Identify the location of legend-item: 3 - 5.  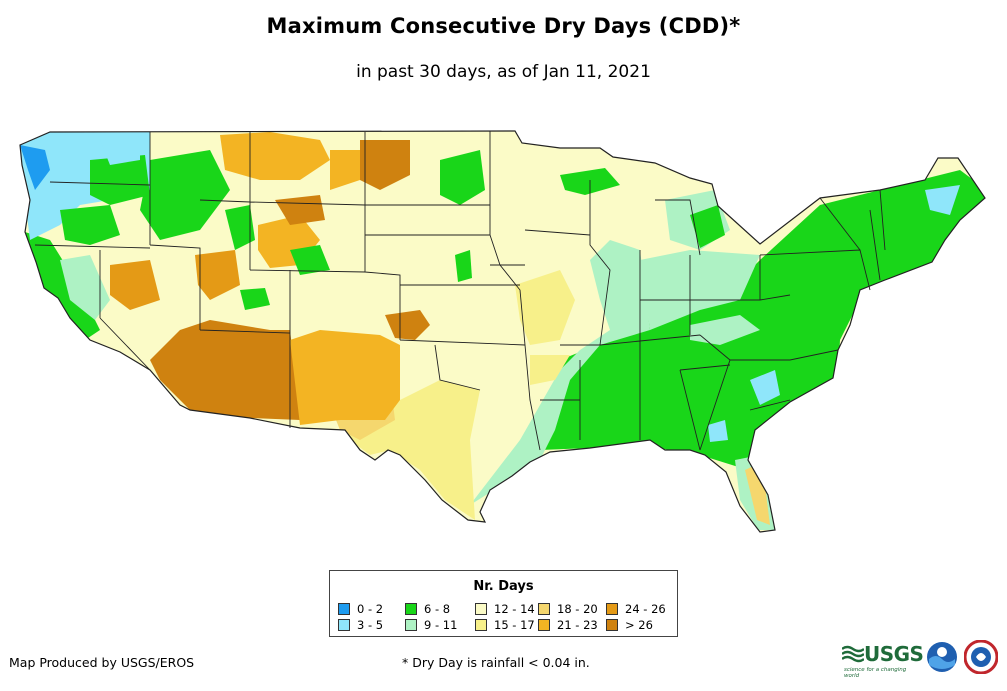
(360, 625).